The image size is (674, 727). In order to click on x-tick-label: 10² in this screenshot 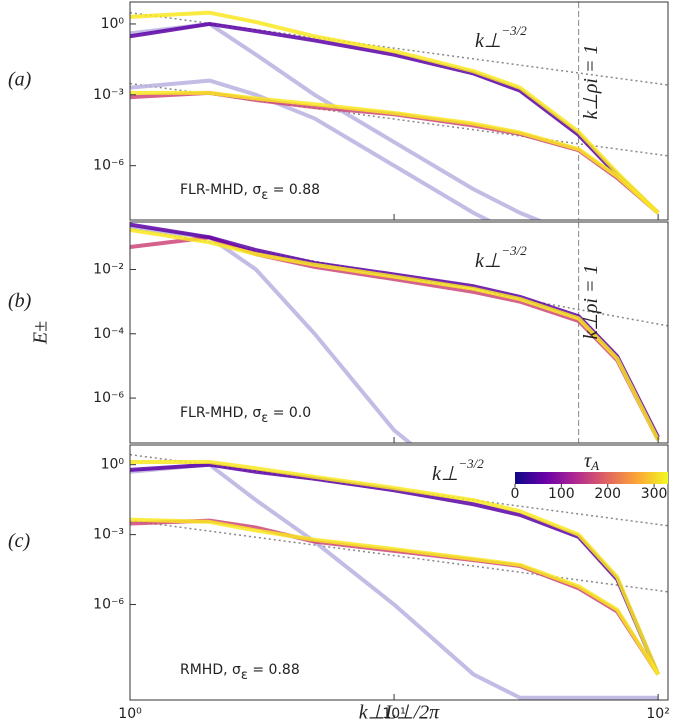, I will do `click(657, 714)`.